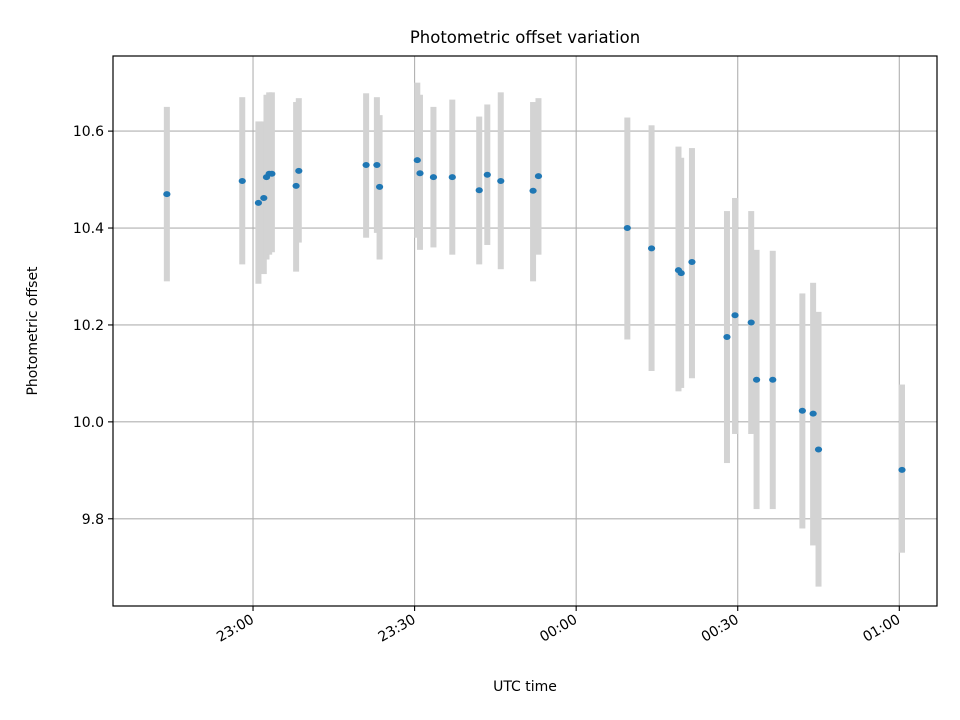  What do you see at coordinates (88, 132) in the screenshot?
I see `y-tick-label: 10.6` at bounding box center [88, 132].